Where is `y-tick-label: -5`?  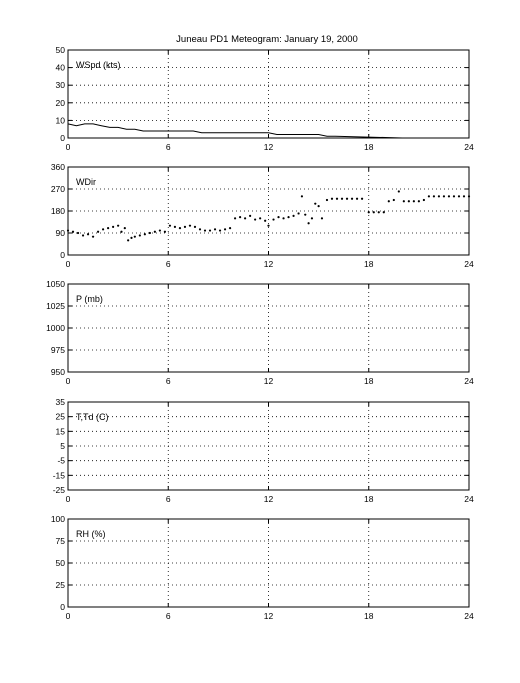 y-tick-label: -5 is located at coordinates (61, 461).